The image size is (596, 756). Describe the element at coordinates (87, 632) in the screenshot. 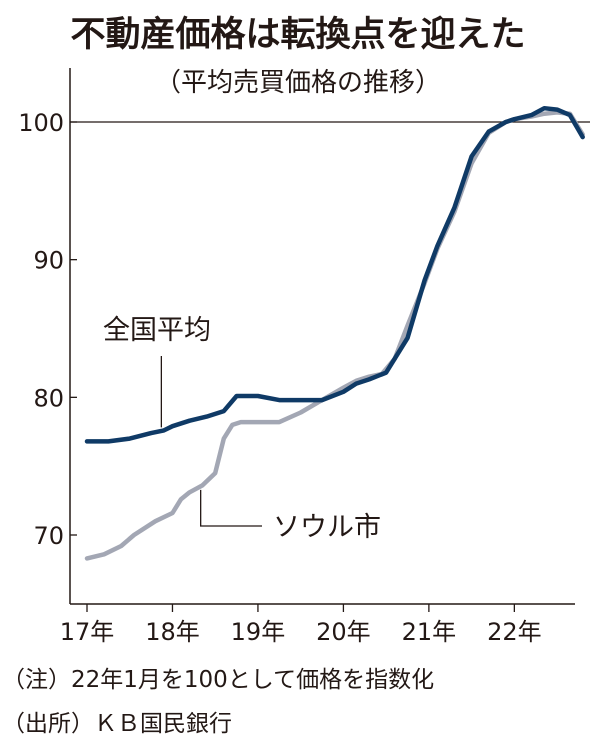

I see `x-tick-label: 17年` at that location.